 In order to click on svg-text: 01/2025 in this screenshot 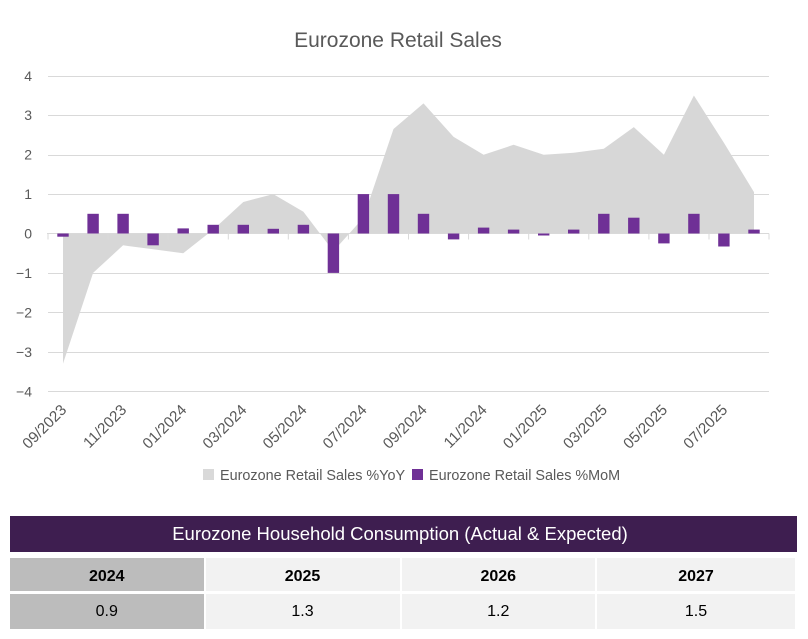, I will do `click(525, 427)`.